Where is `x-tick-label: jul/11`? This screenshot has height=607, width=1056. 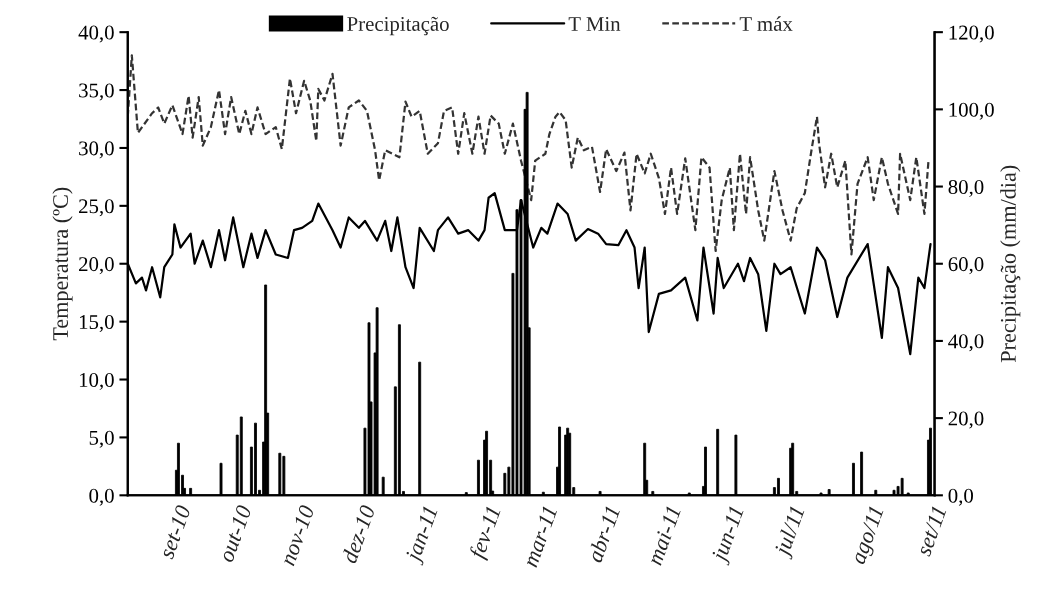
x-tick-label: jul/11 is located at coordinates (790, 532).